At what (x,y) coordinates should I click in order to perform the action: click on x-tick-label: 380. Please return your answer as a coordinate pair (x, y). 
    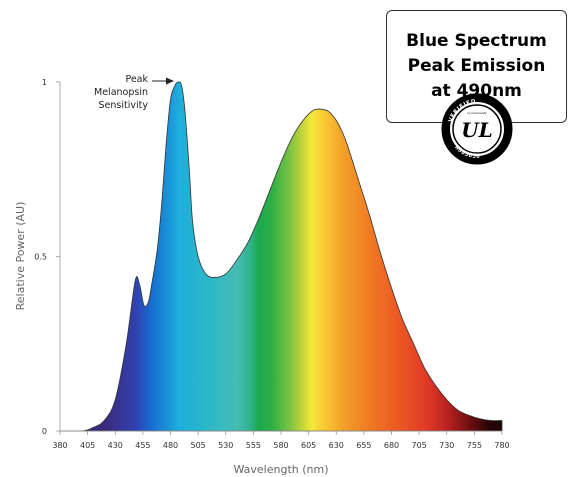
    Looking at the image, I should click on (59, 445).